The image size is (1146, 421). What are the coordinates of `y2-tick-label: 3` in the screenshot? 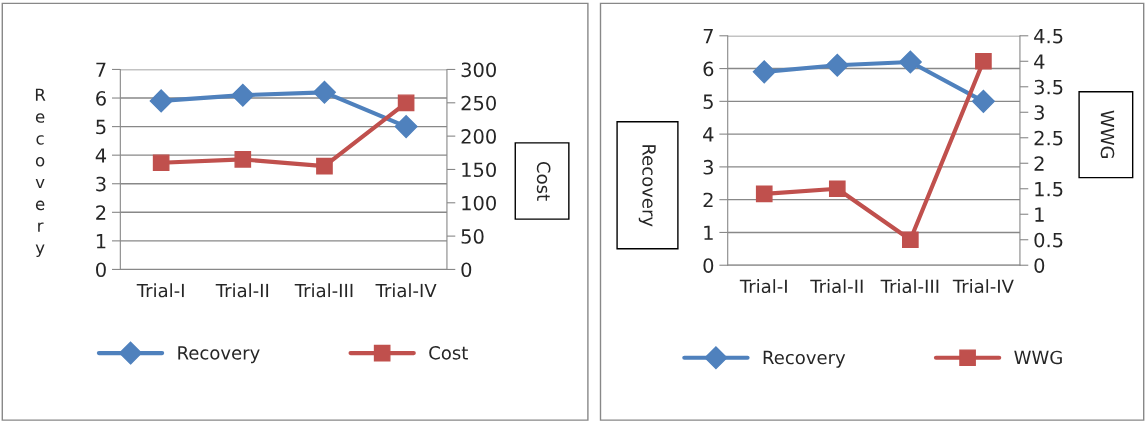 It's located at (1039, 112).